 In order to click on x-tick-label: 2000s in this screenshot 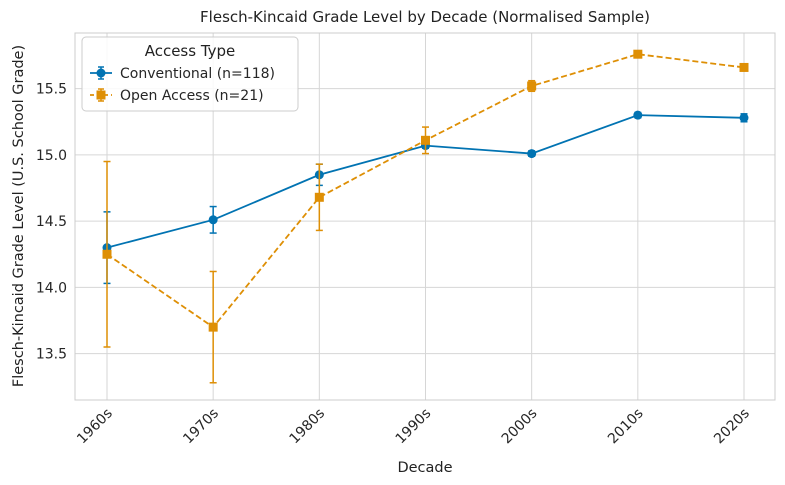, I will do `click(520, 427)`.